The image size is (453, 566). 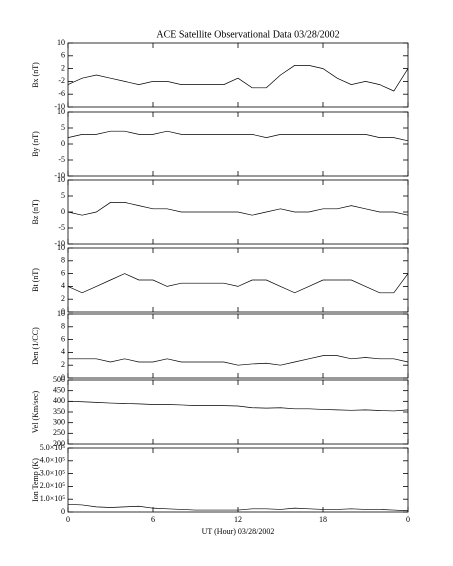 What do you see at coordinates (35, 211) in the screenshot?
I see `y-axis-label: Bz (nT)` at bounding box center [35, 211].